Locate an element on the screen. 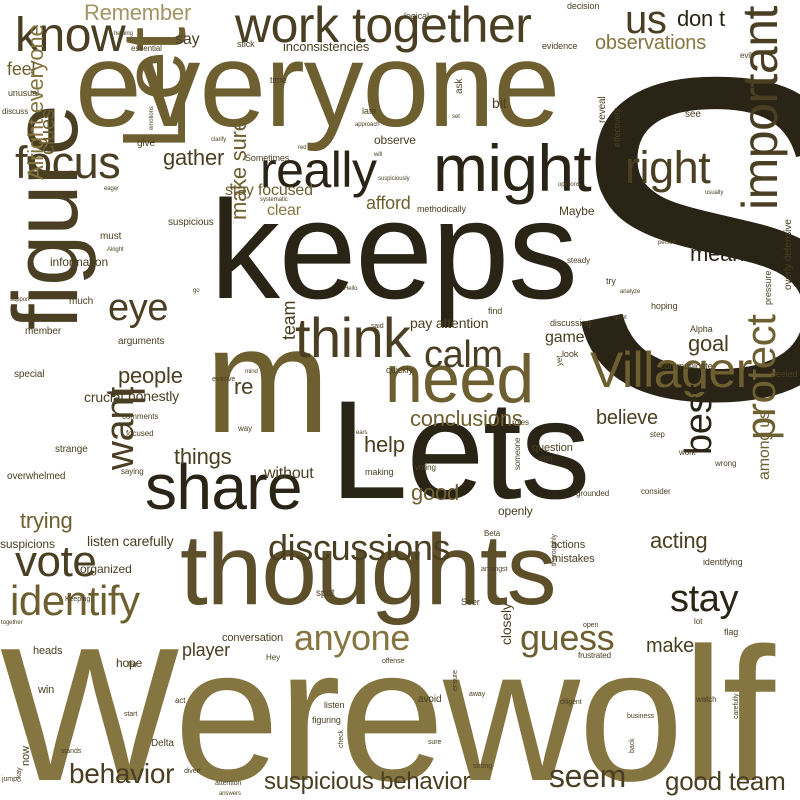  word-check: check is located at coordinates (341, 739).